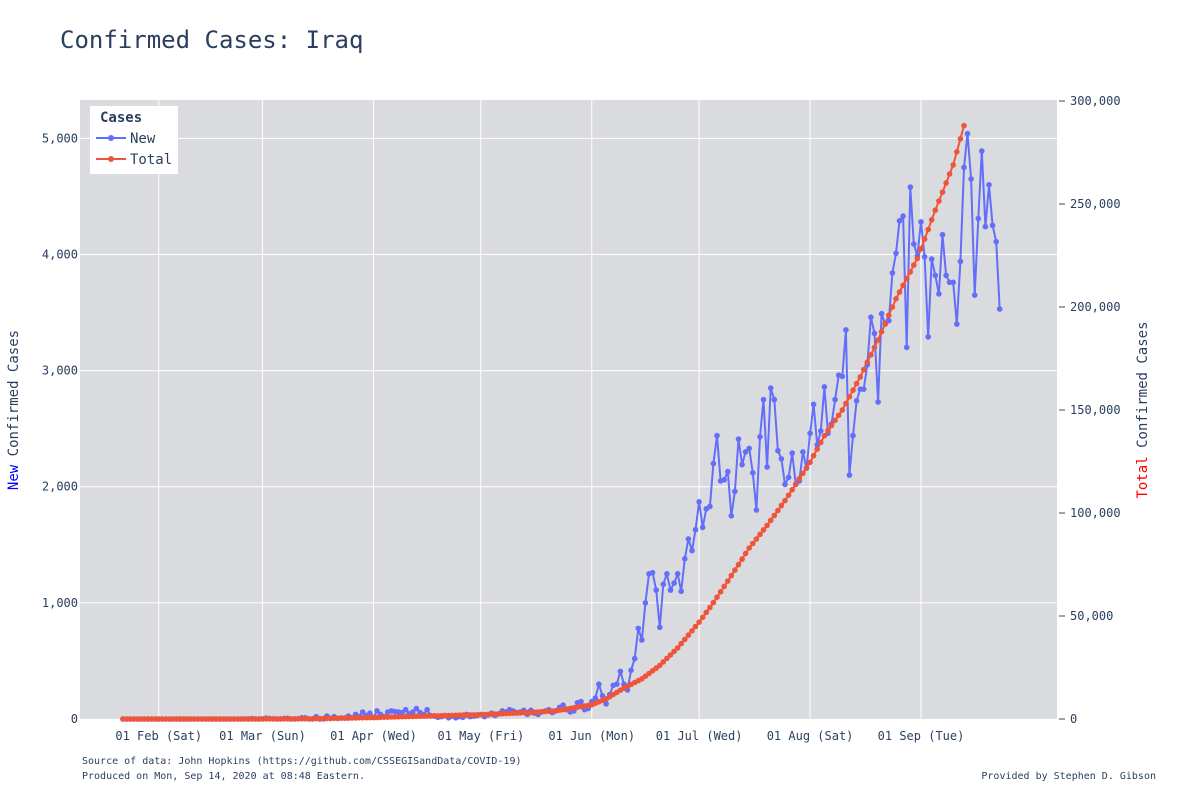 The height and width of the screenshot is (800, 1200). What do you see at coordinates (1091, 616) in the screenshot?
I see `y-right-tick-label: 50,000` at bounding box center [1091, 616].